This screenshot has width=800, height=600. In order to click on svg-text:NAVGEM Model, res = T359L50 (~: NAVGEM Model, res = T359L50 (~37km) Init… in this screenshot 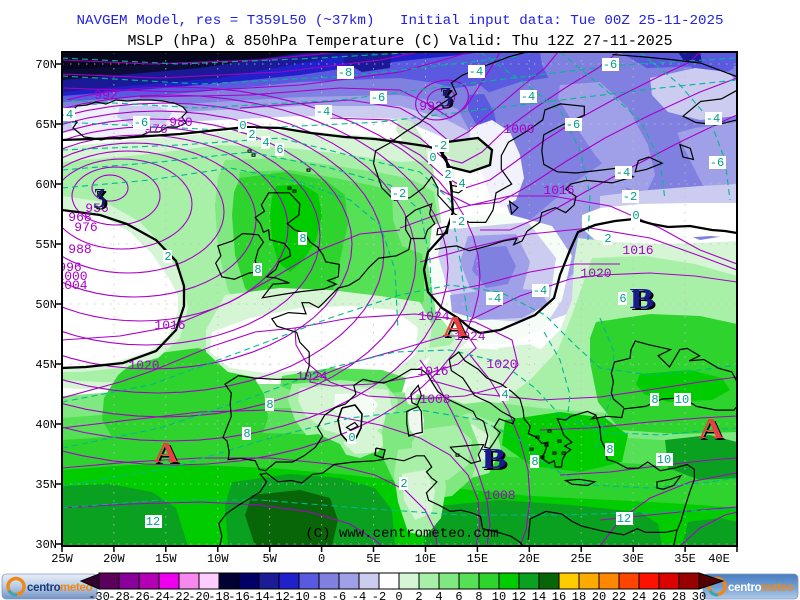, I will do `click(399, 21)`.